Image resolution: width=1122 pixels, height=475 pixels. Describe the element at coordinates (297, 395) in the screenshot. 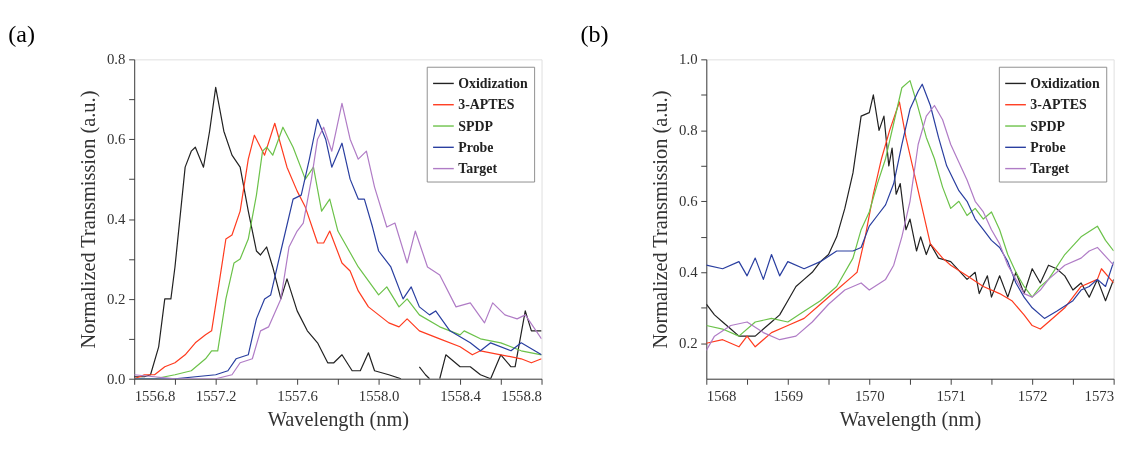

I see `x-tick-label: 1557.6` at that location.